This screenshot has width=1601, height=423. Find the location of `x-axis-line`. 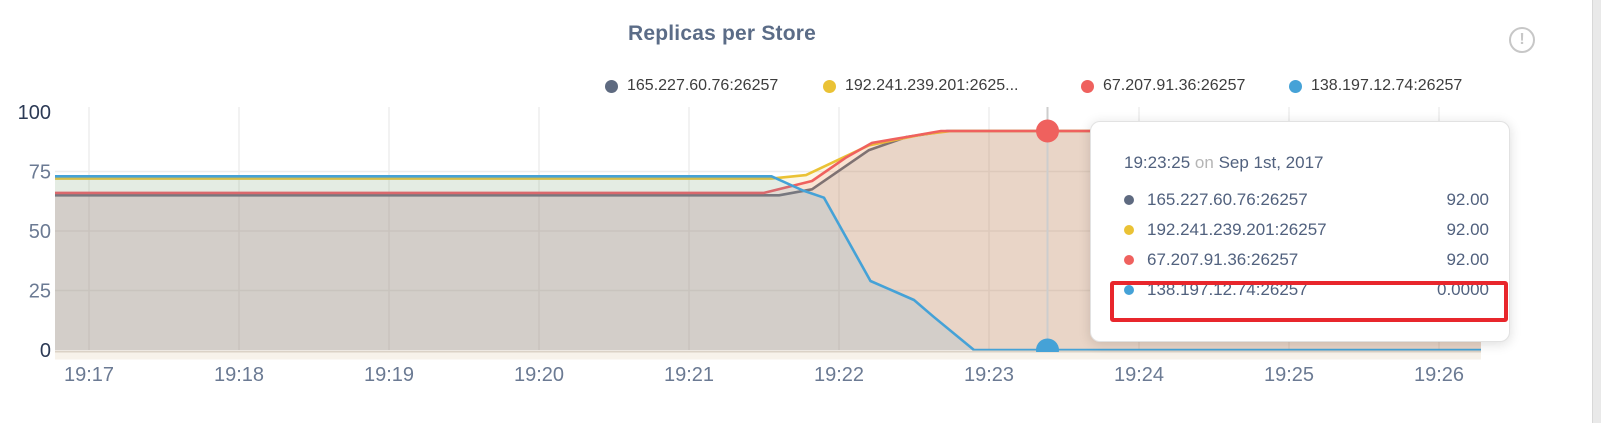

x-axis-line is located at coordinates (768, 351).